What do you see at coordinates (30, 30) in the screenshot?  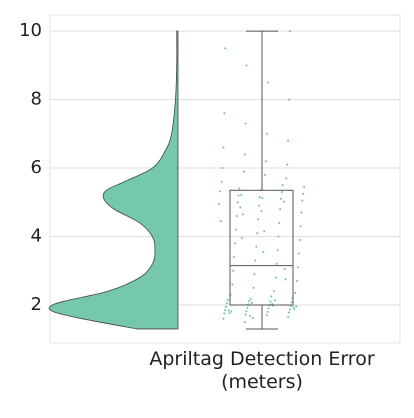 I see `y-tick-label: 10` at bounding box center [30, 30].